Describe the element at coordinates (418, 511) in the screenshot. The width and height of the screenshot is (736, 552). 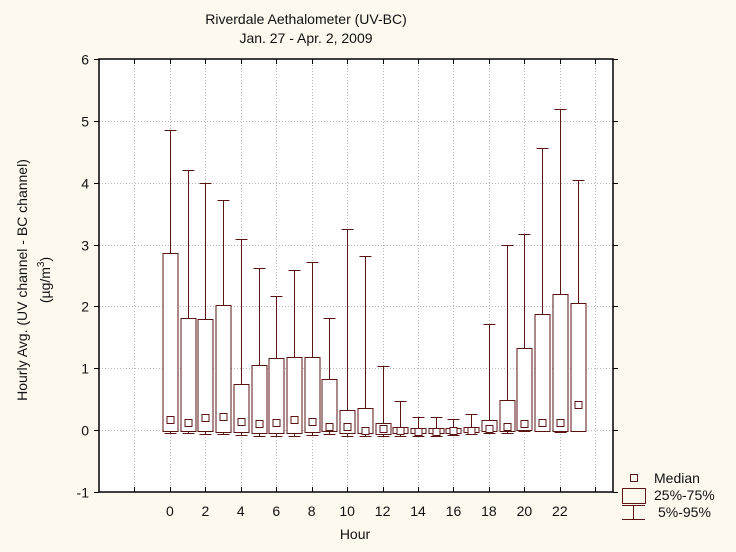
I see `x-tick-label: 14` at that location.